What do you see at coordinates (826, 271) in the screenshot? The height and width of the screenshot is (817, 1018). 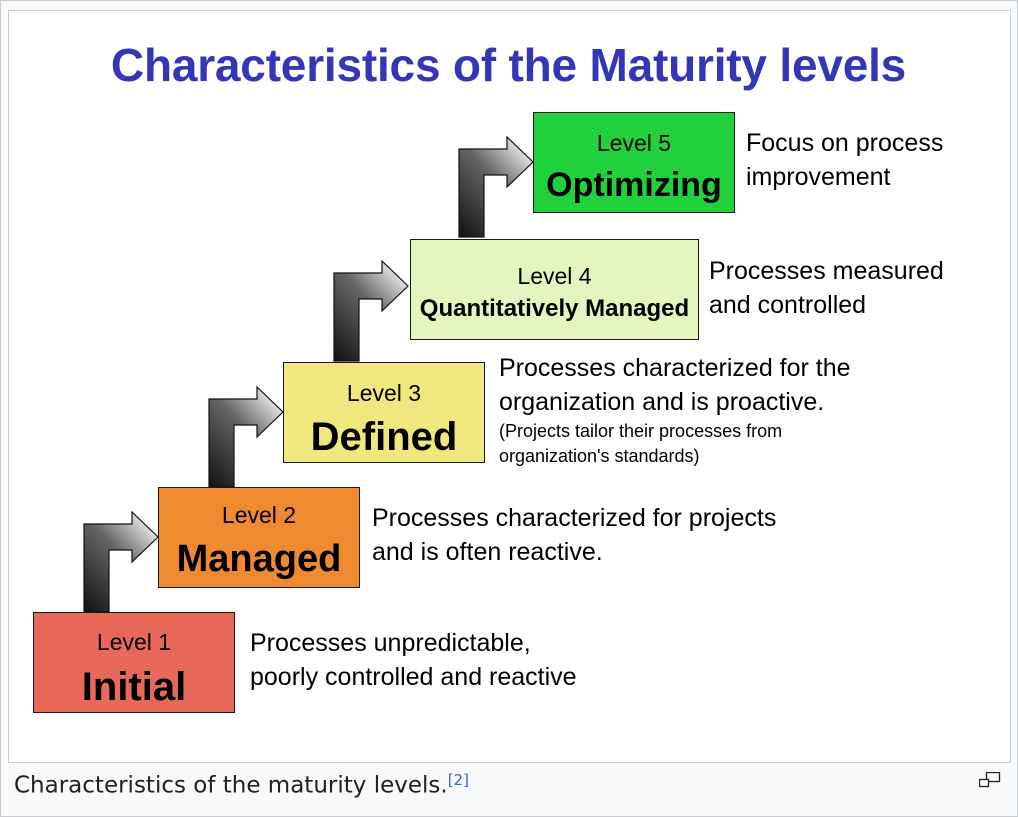 I see `description-line: Processes measured` at bounding box center [826, 271].